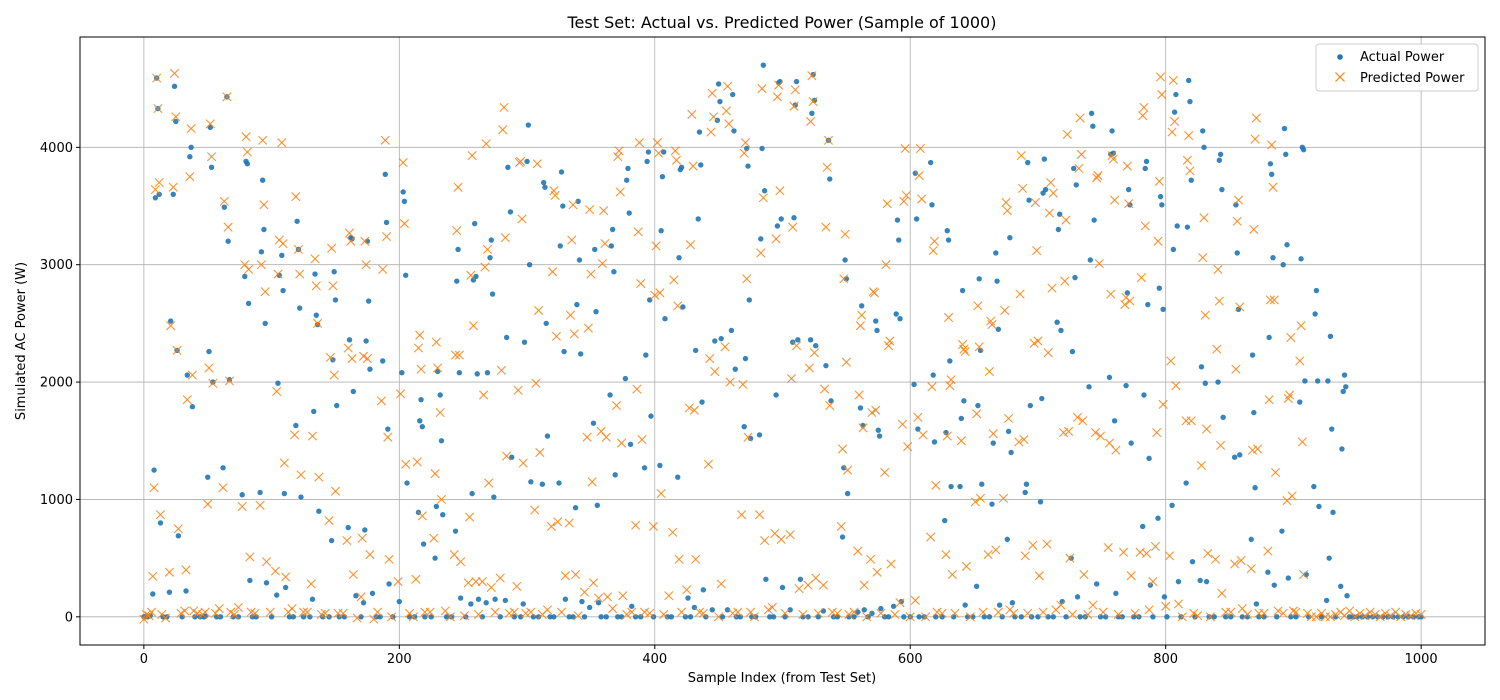 This screenshot has width=1500, height=700. What do you see at coordinates (60, 383) in the screenshot?
I see `y-axis-ticks: 0 1000 2000 3000 4000` at bounding box center [60, 383].